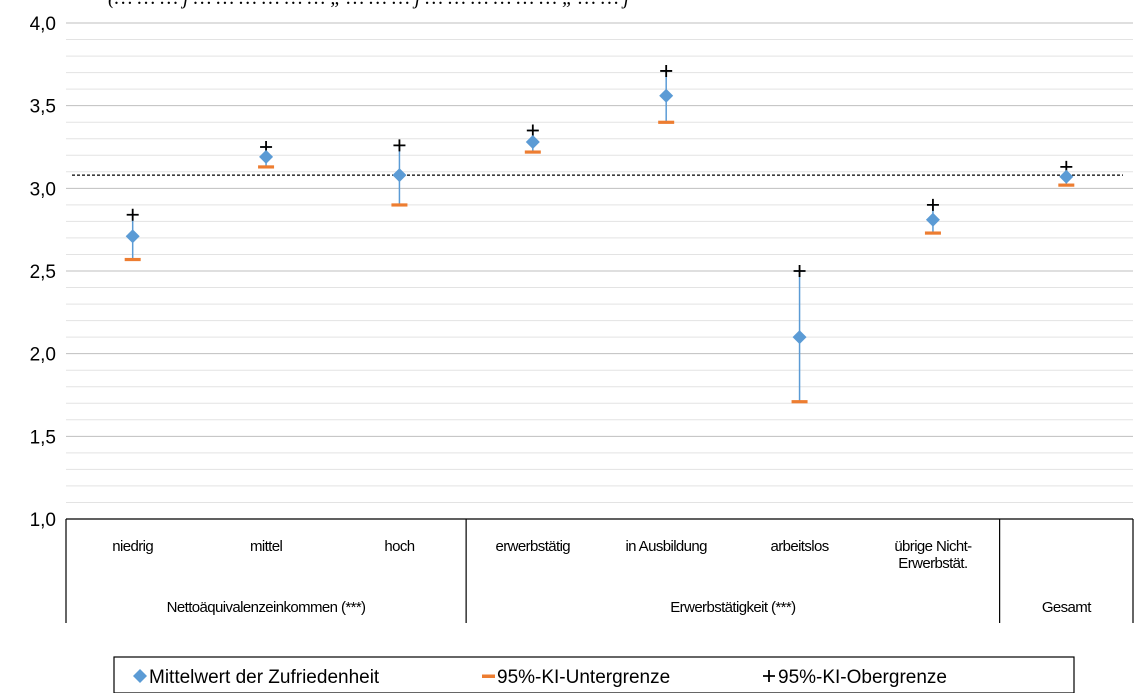  Describe the element at coordinates (533, 546) in the screenshot. I see `category-label: erwerbstätig` at that location.